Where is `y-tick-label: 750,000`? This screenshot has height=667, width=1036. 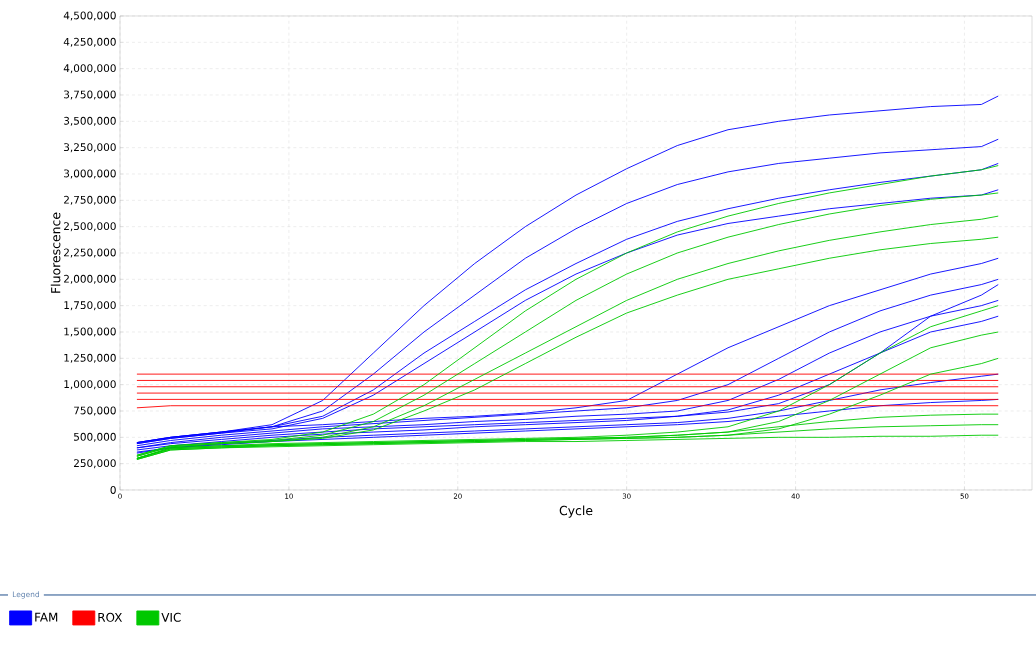 y-tick-label: 750,000 is located at coordinates (95, 411).